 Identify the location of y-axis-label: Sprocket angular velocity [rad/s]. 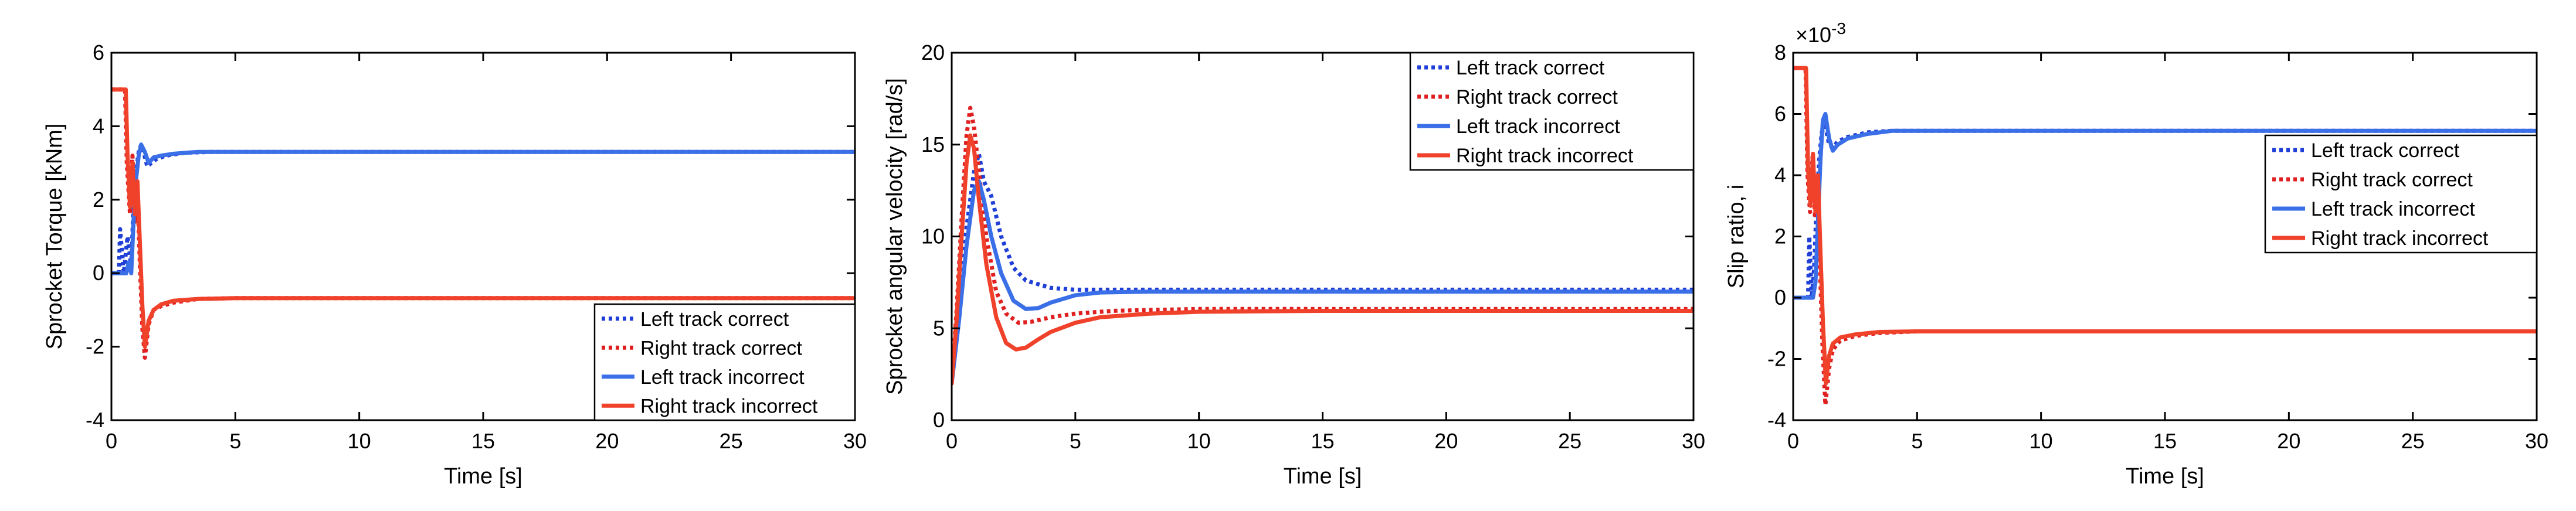
(895, 236).